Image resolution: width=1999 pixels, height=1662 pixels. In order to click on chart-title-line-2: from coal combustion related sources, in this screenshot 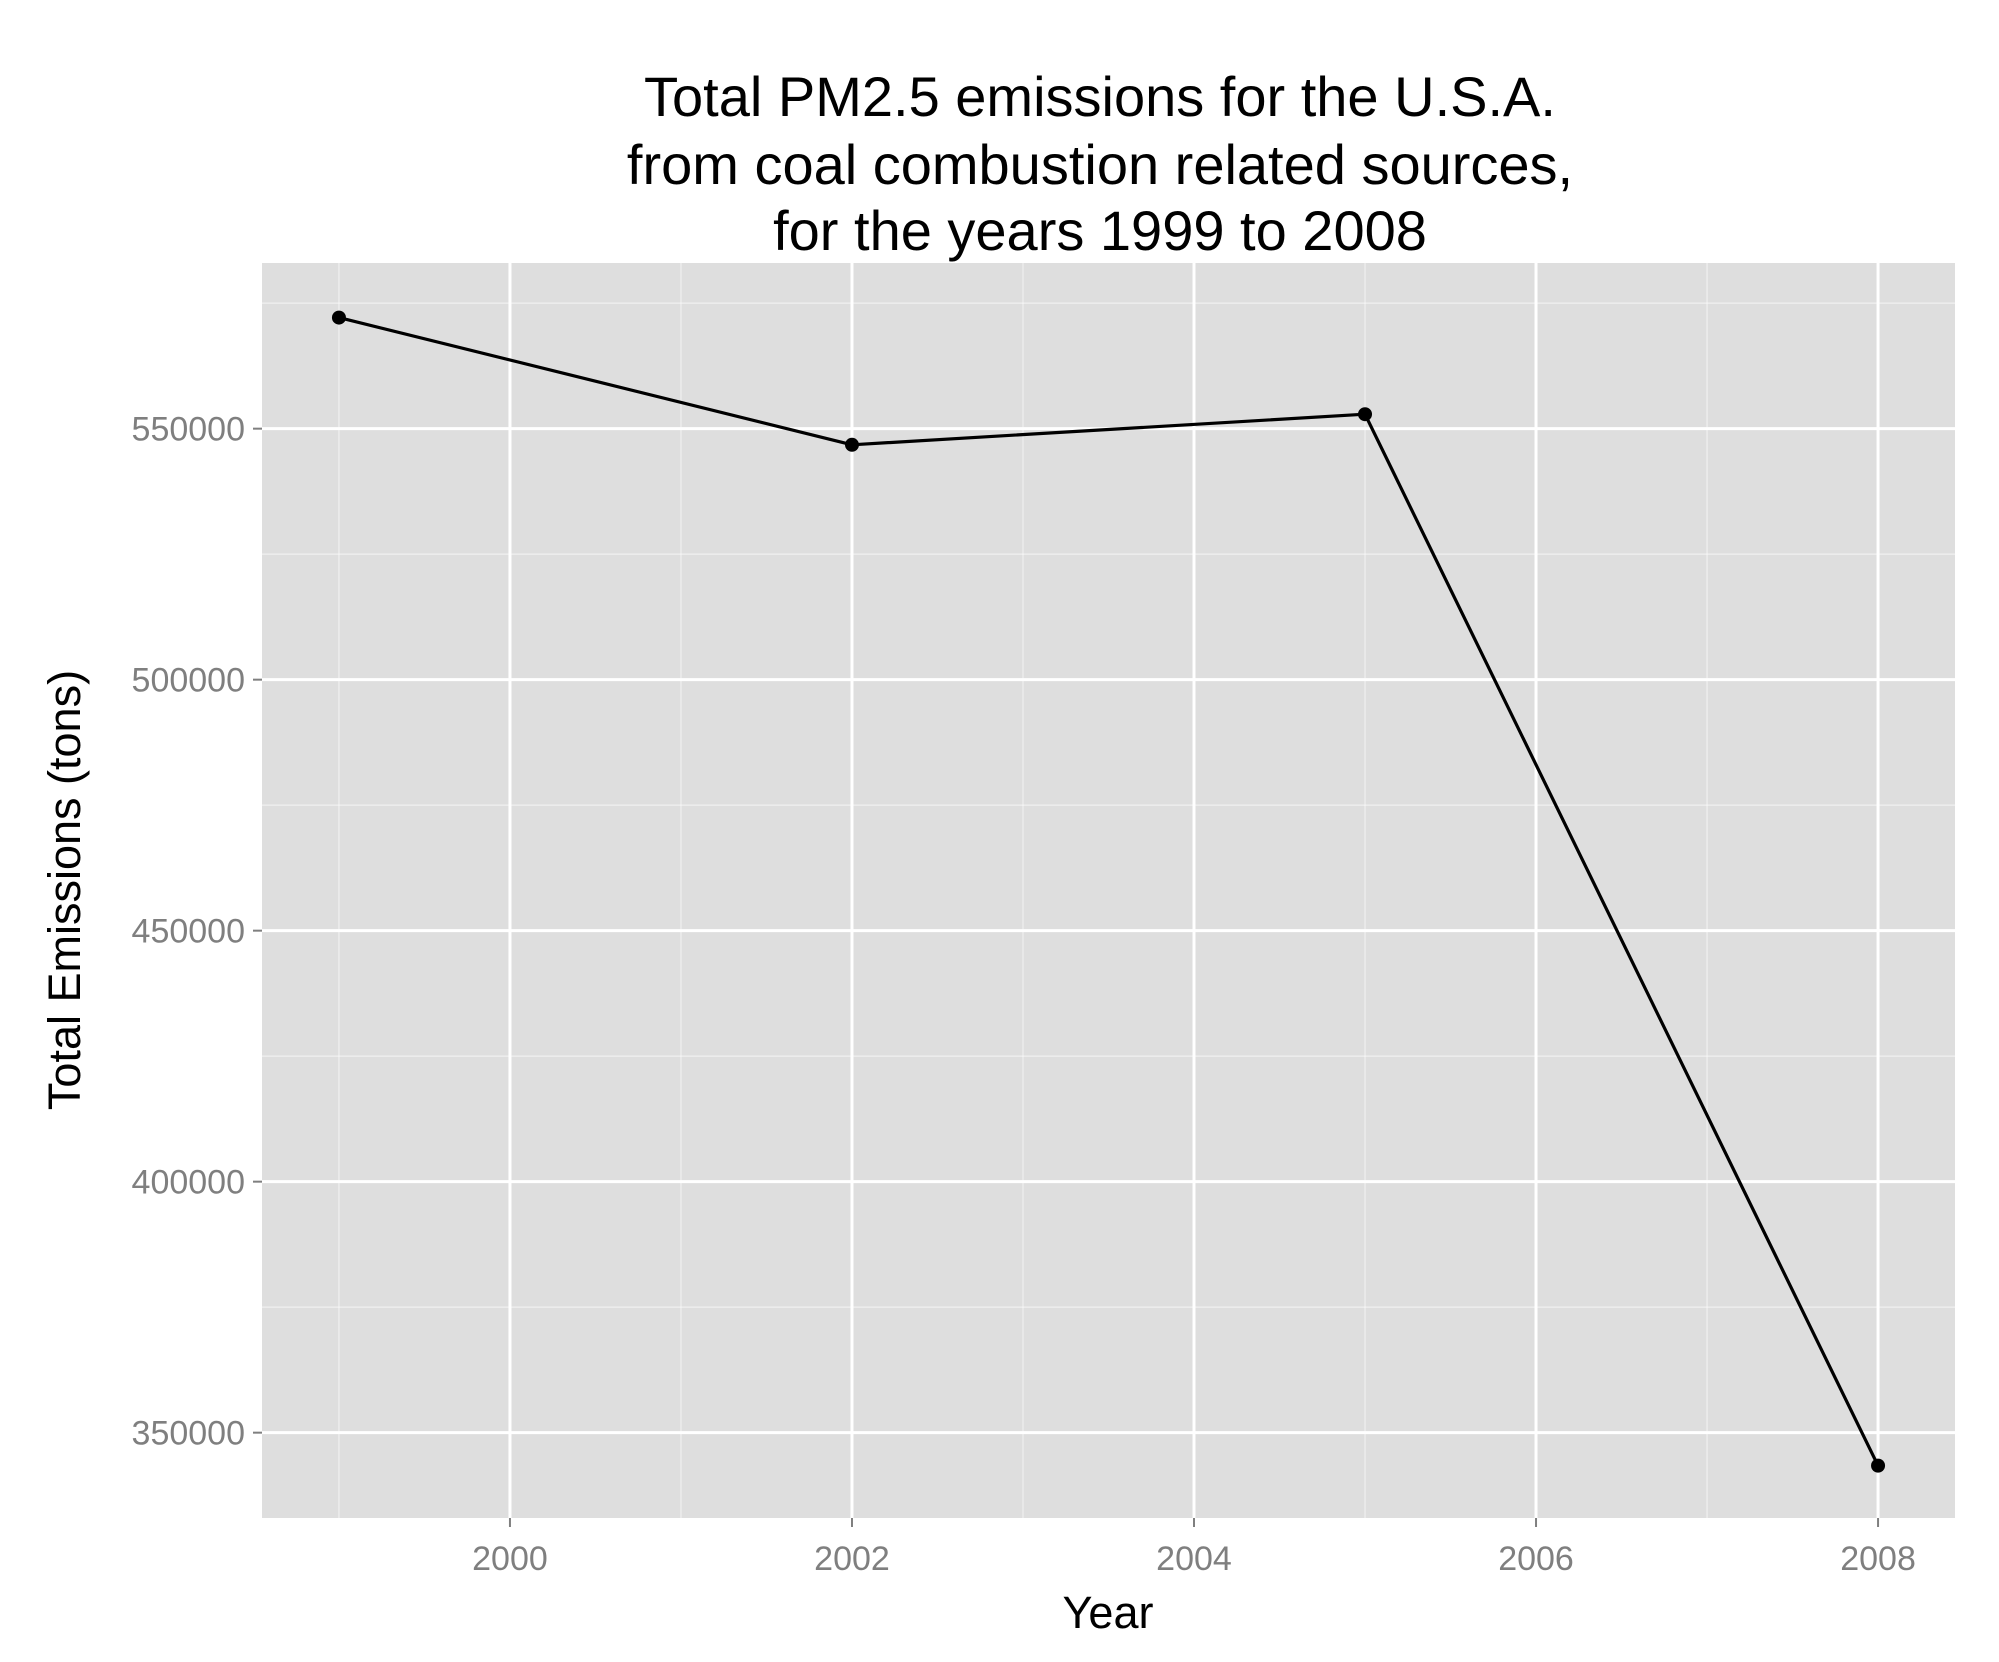, I will do `click(1100, 164)`.